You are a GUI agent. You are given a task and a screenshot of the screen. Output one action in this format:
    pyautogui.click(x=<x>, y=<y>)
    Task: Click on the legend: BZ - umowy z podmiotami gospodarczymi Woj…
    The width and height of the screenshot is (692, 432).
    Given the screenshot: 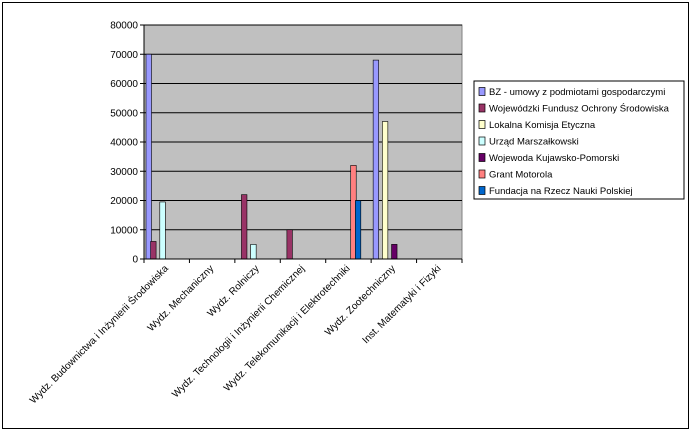 What is the action you would take?
    pyautogui.click(x=579, y=140)
    